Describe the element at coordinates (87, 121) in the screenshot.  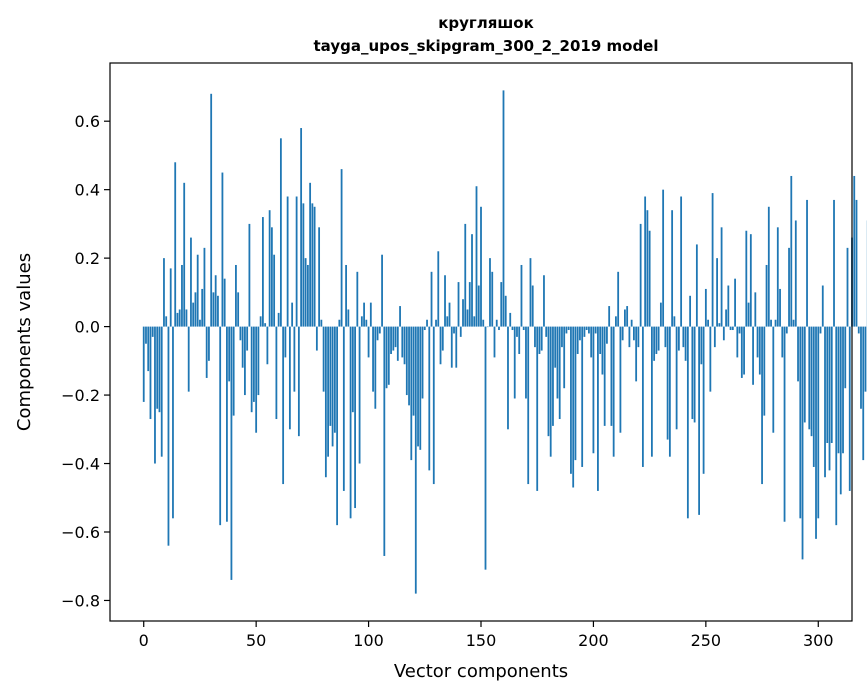
I see `y-tick-label: 0.6` at that location.